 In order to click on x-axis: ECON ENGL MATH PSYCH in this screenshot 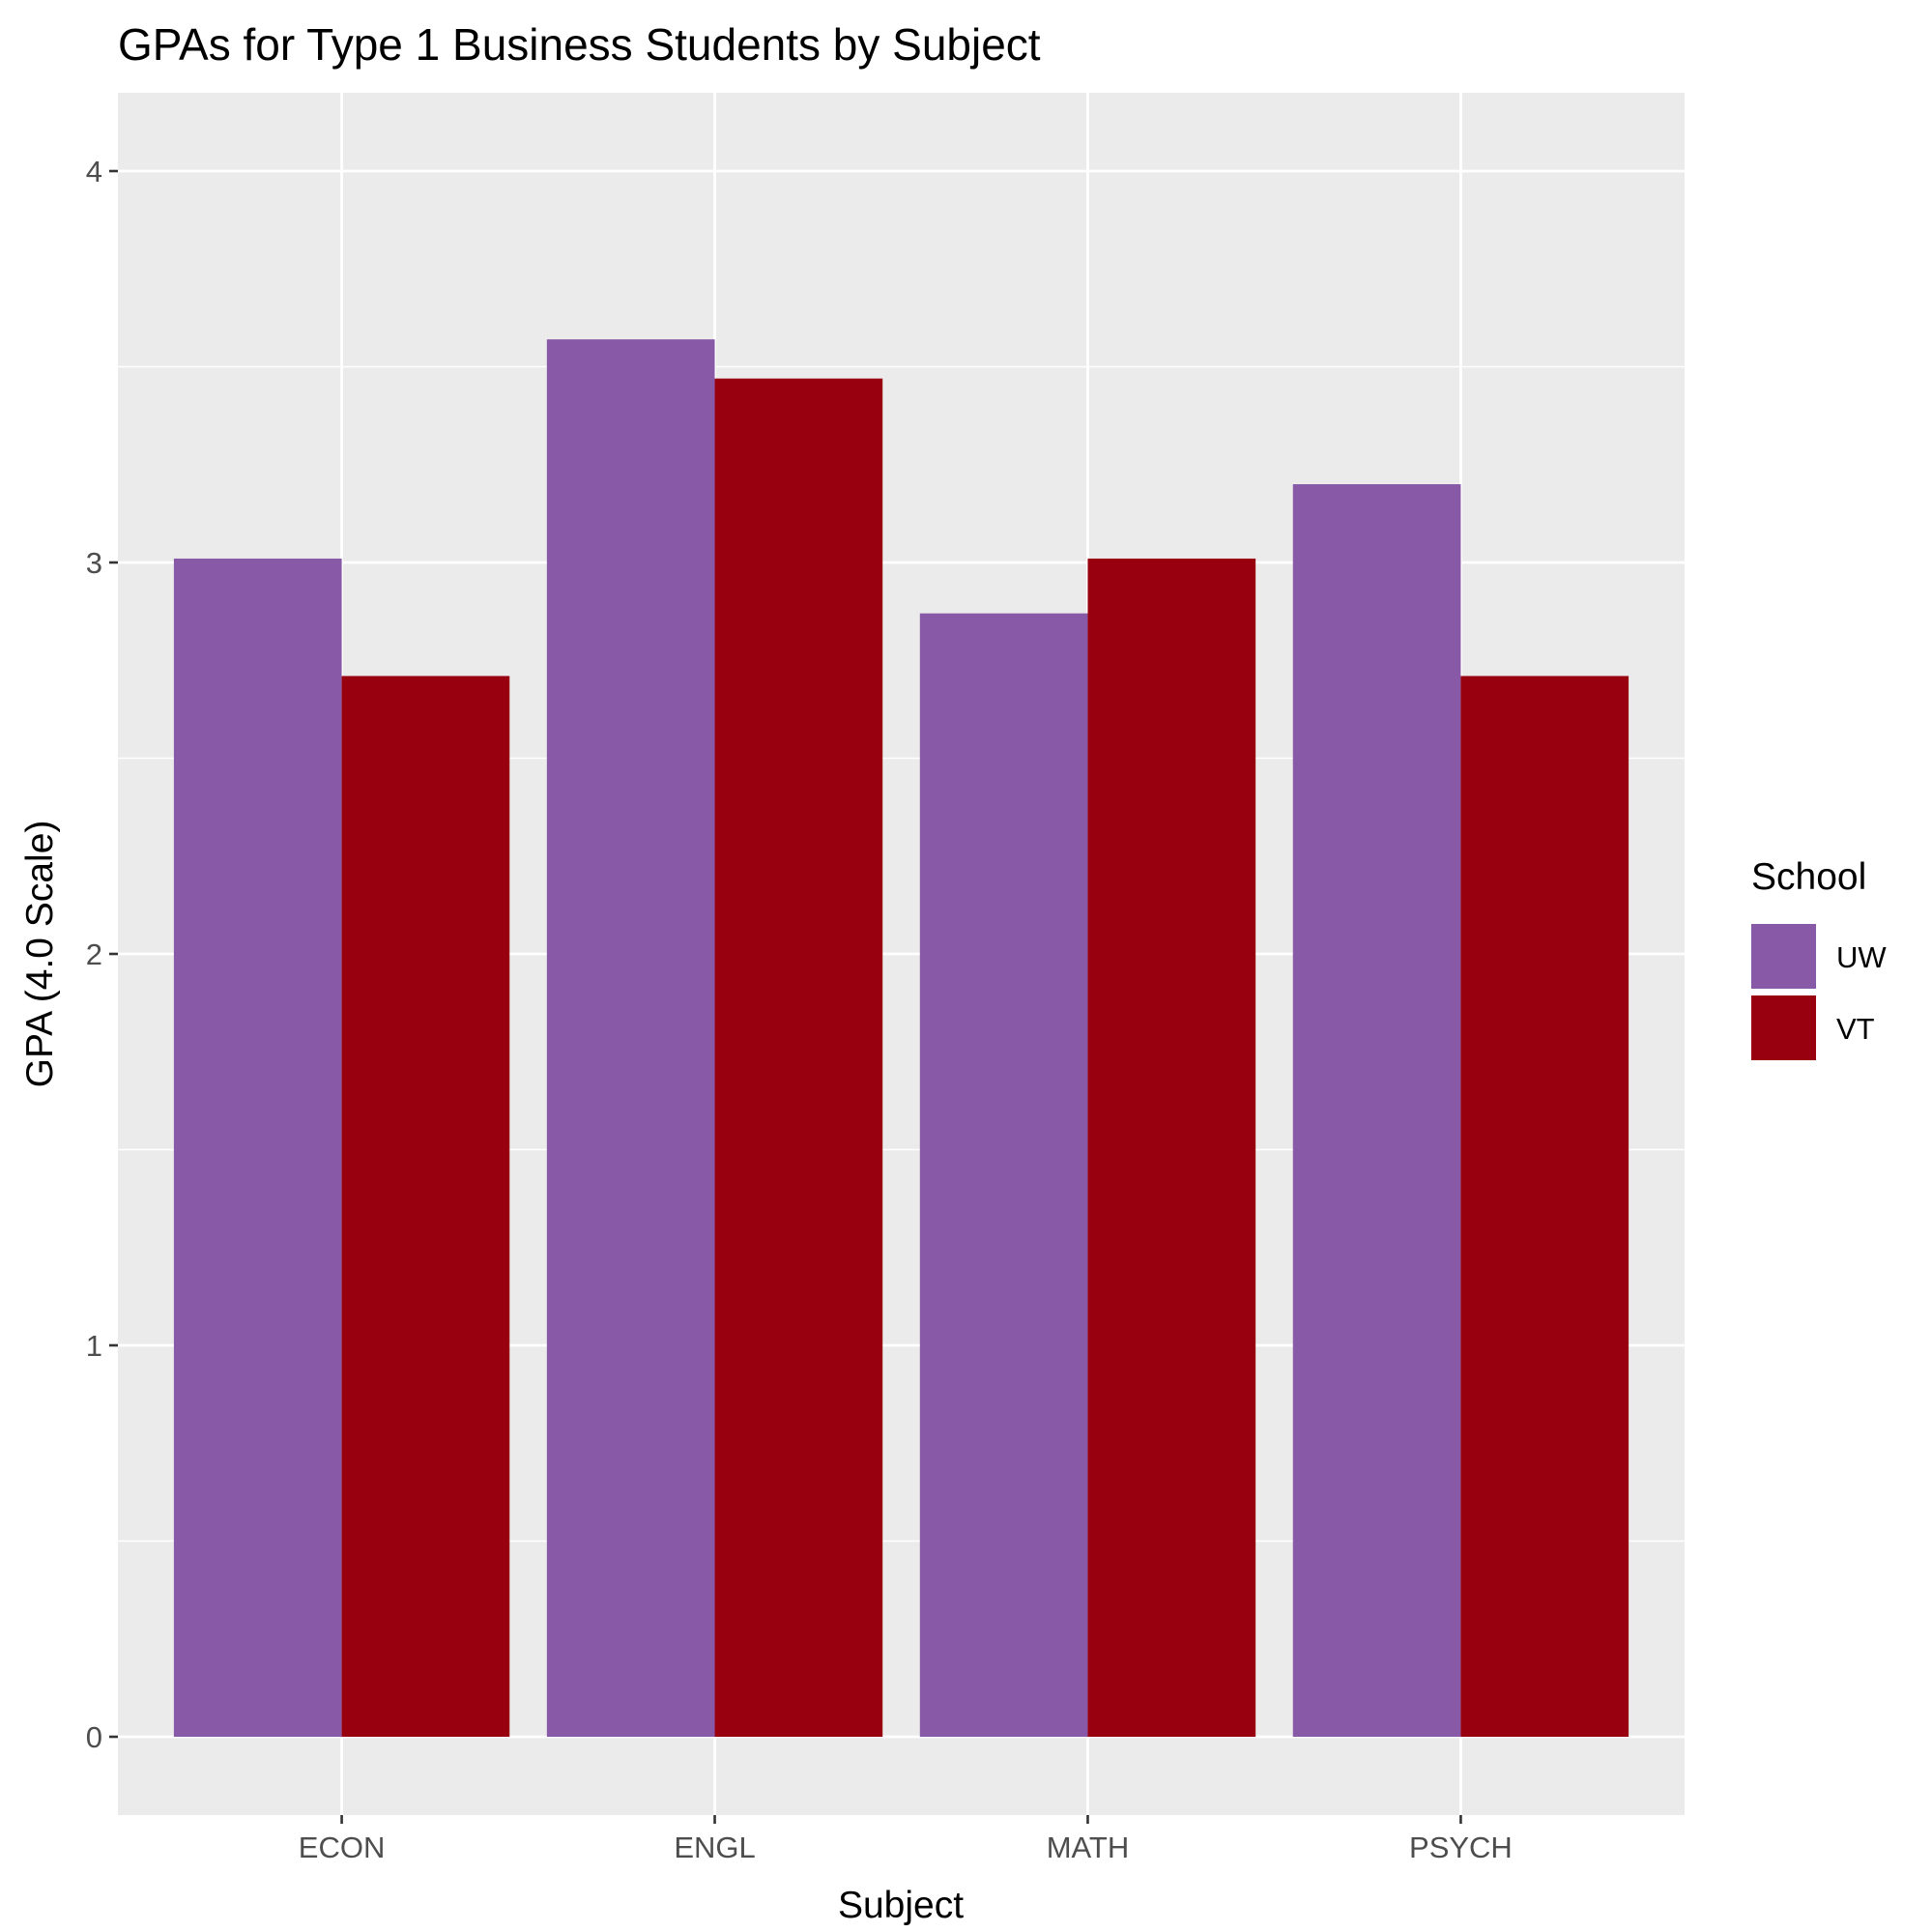, I will do `click(906, 1839)`.